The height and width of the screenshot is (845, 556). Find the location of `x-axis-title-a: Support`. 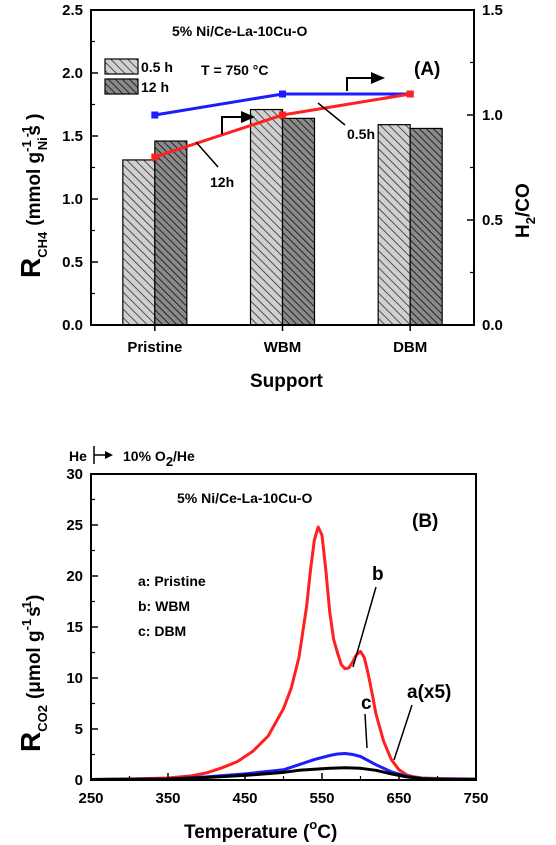

x-axis-title-a: Support is located at coordinates (286, 381).